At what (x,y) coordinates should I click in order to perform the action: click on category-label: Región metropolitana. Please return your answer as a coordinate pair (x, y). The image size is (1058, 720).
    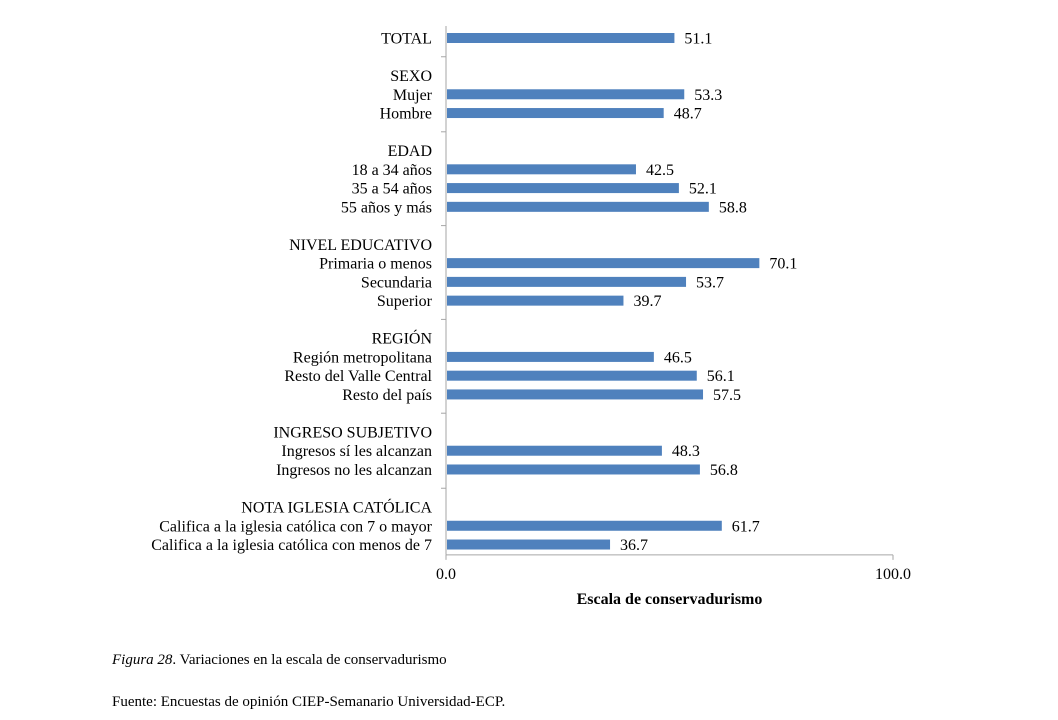
    Looking at the image, I should click on (362, 357).